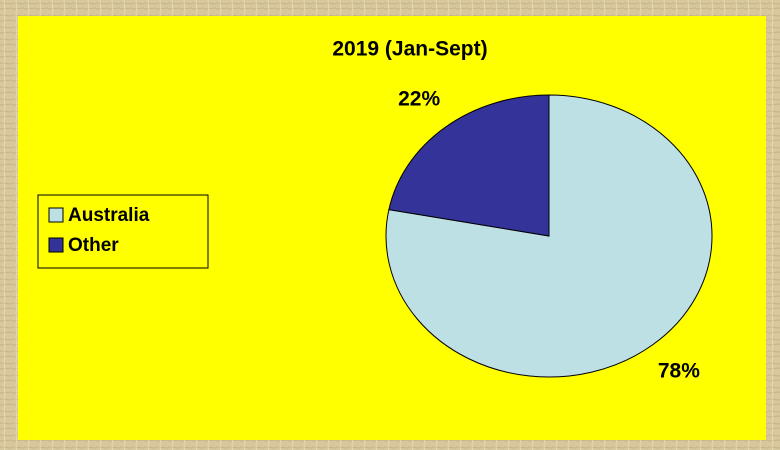  Describe the element at coordinates (419, 99) in the screenshot. I see `data-label: 22%` at that location.